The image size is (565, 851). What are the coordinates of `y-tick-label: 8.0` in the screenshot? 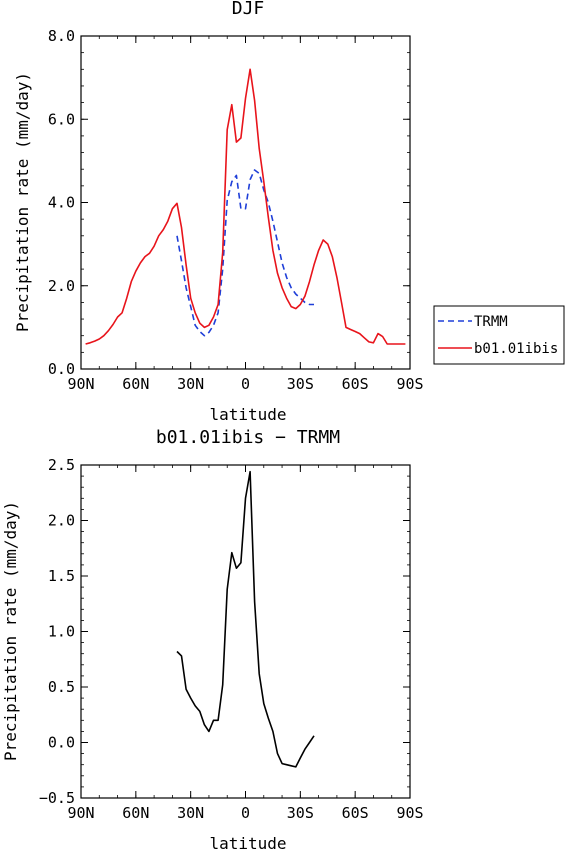 It's located at (61, 36).